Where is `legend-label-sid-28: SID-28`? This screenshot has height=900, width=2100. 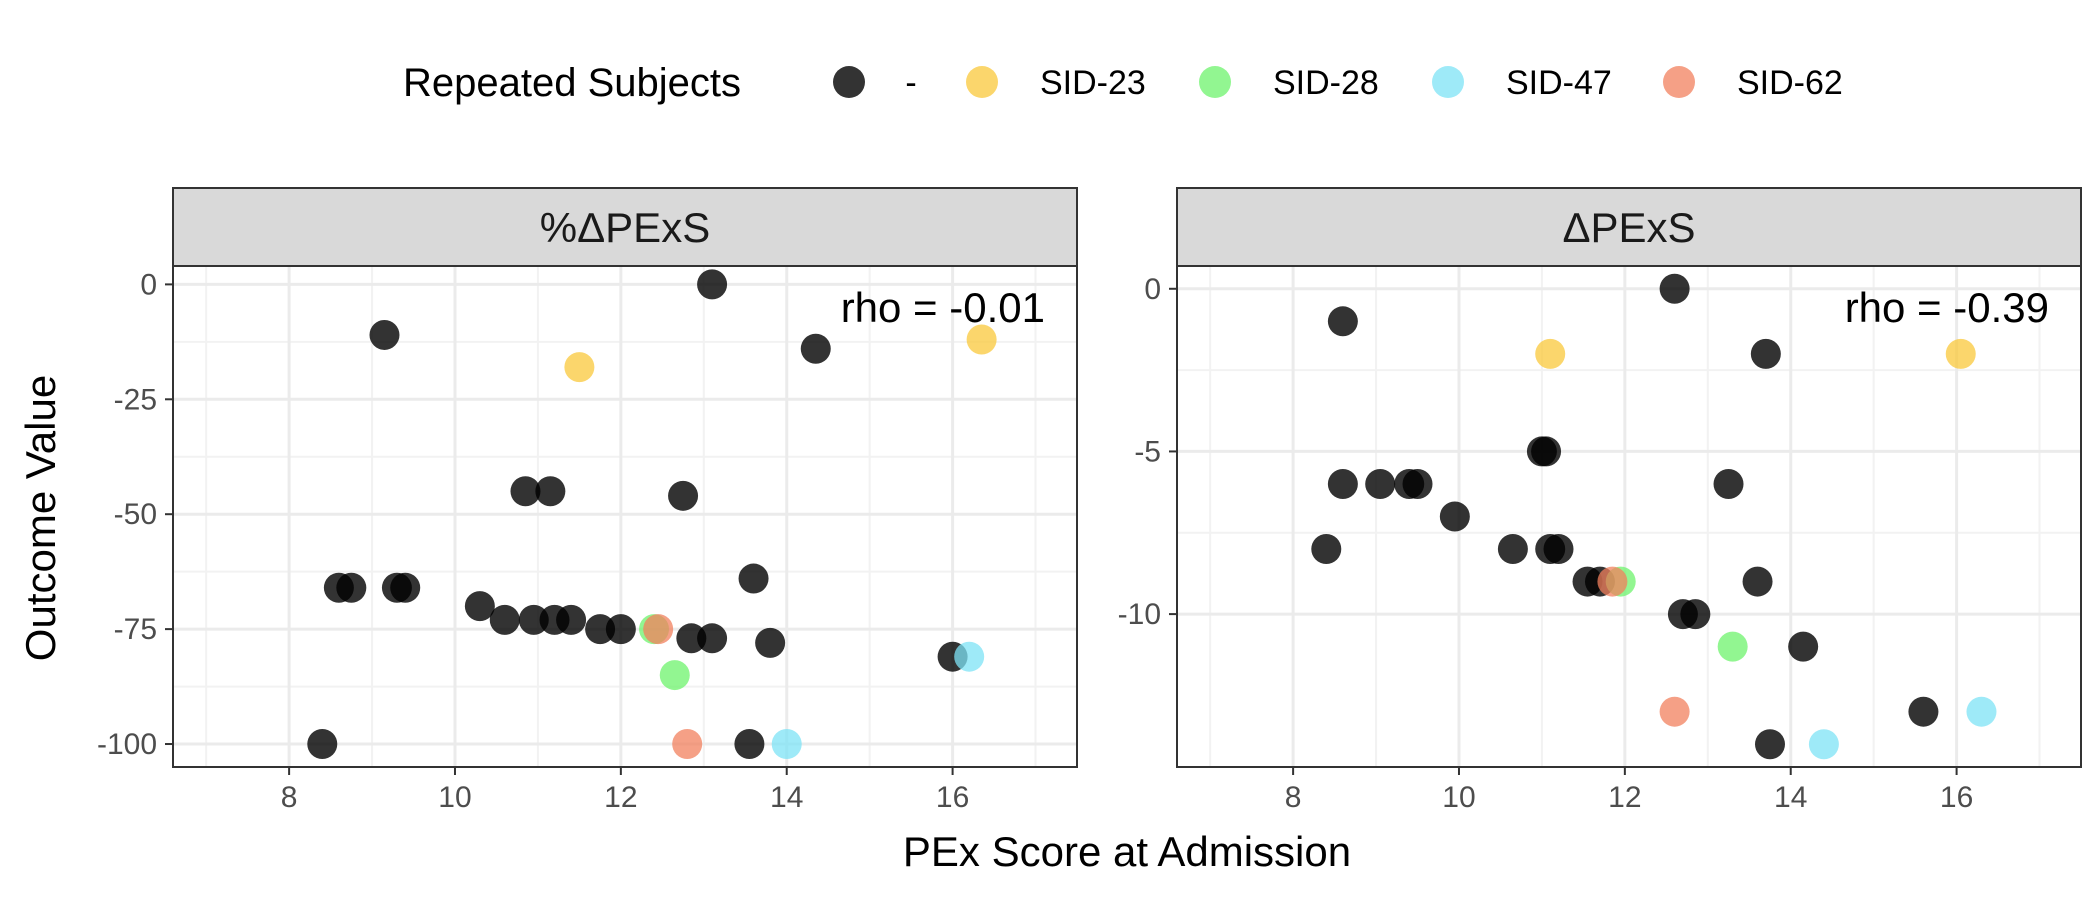 legend-label-sid-28: SID-28 is located at coordinates (1326, 83).